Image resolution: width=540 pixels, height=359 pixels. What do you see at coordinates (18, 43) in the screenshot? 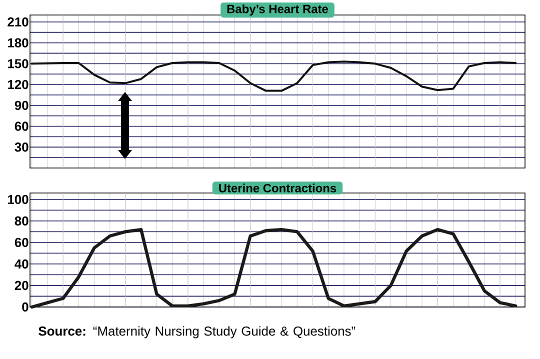
I see `y-tick-label: 180` at bounding box center [18, 43].